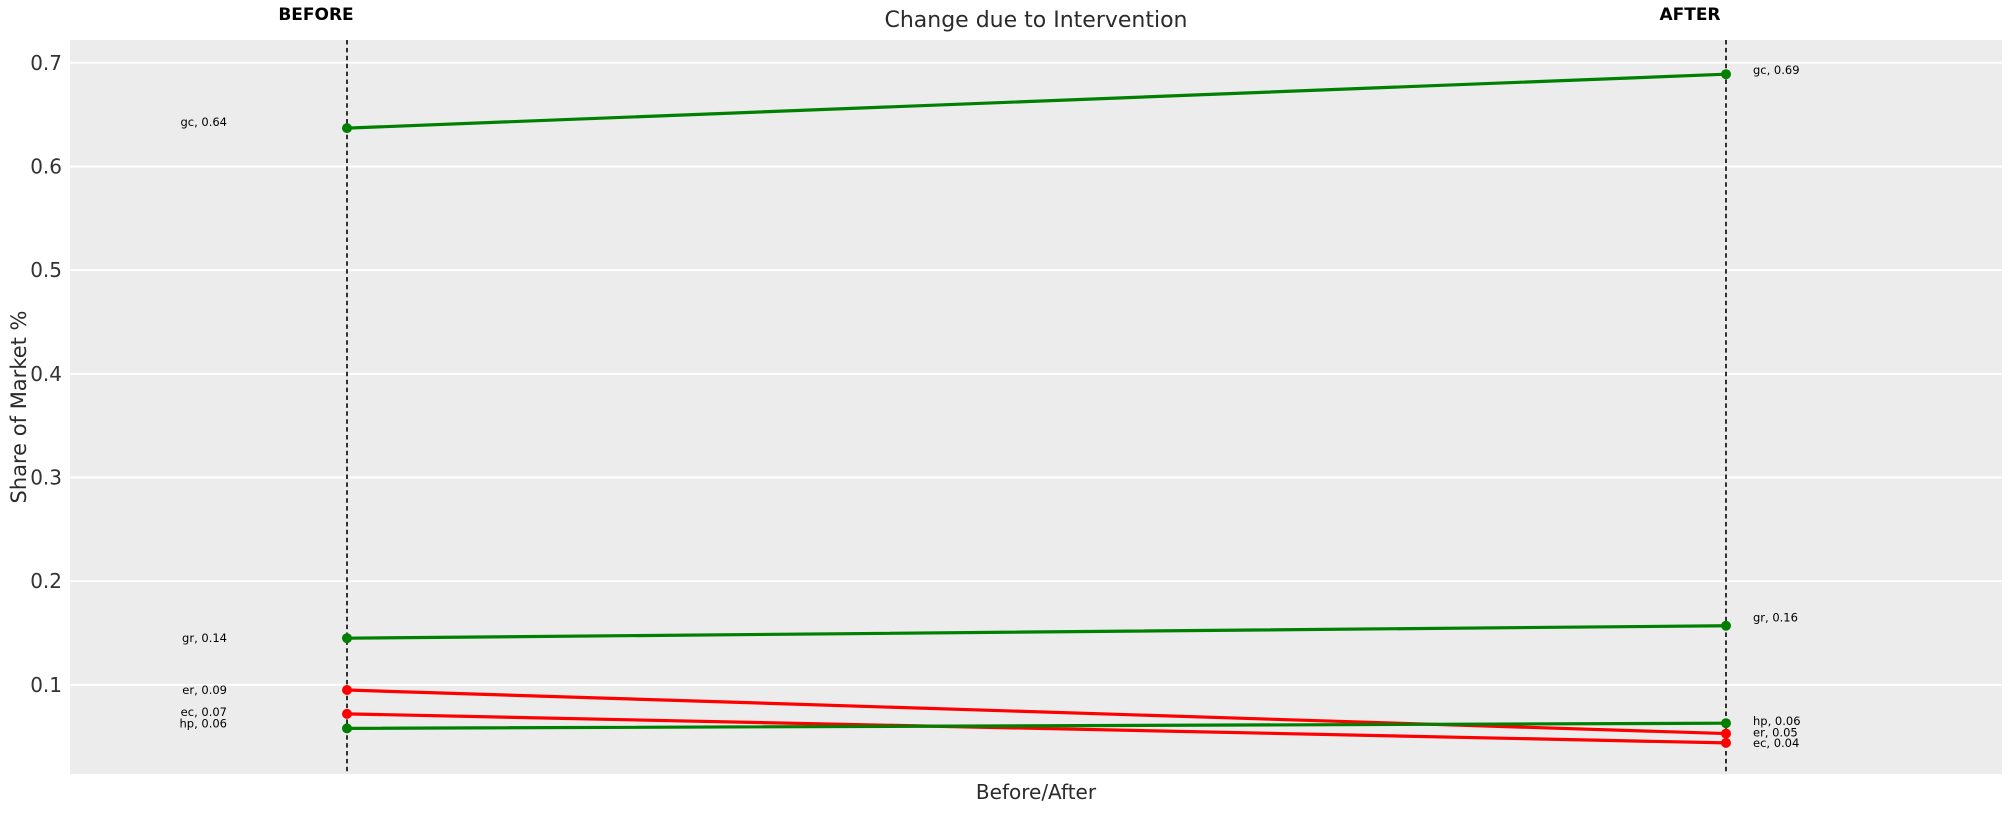  Describe the element at coordinates (1776, 743) in the screenshot. I see `point-label-ec-after: ec, 0.04` at that location.